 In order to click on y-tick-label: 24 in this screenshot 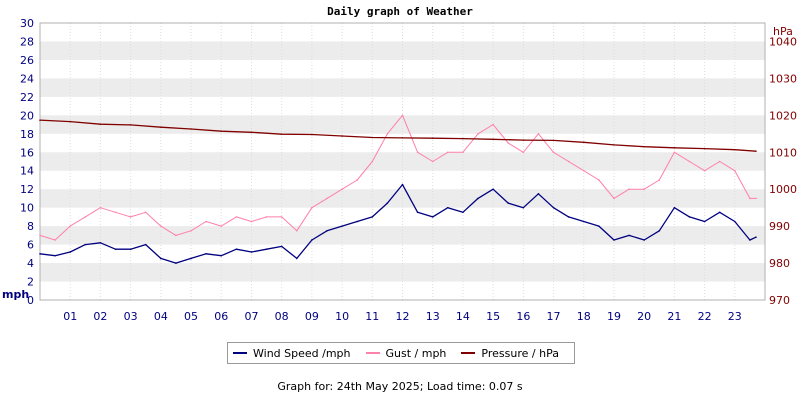, I will do `click(27, 78)`.